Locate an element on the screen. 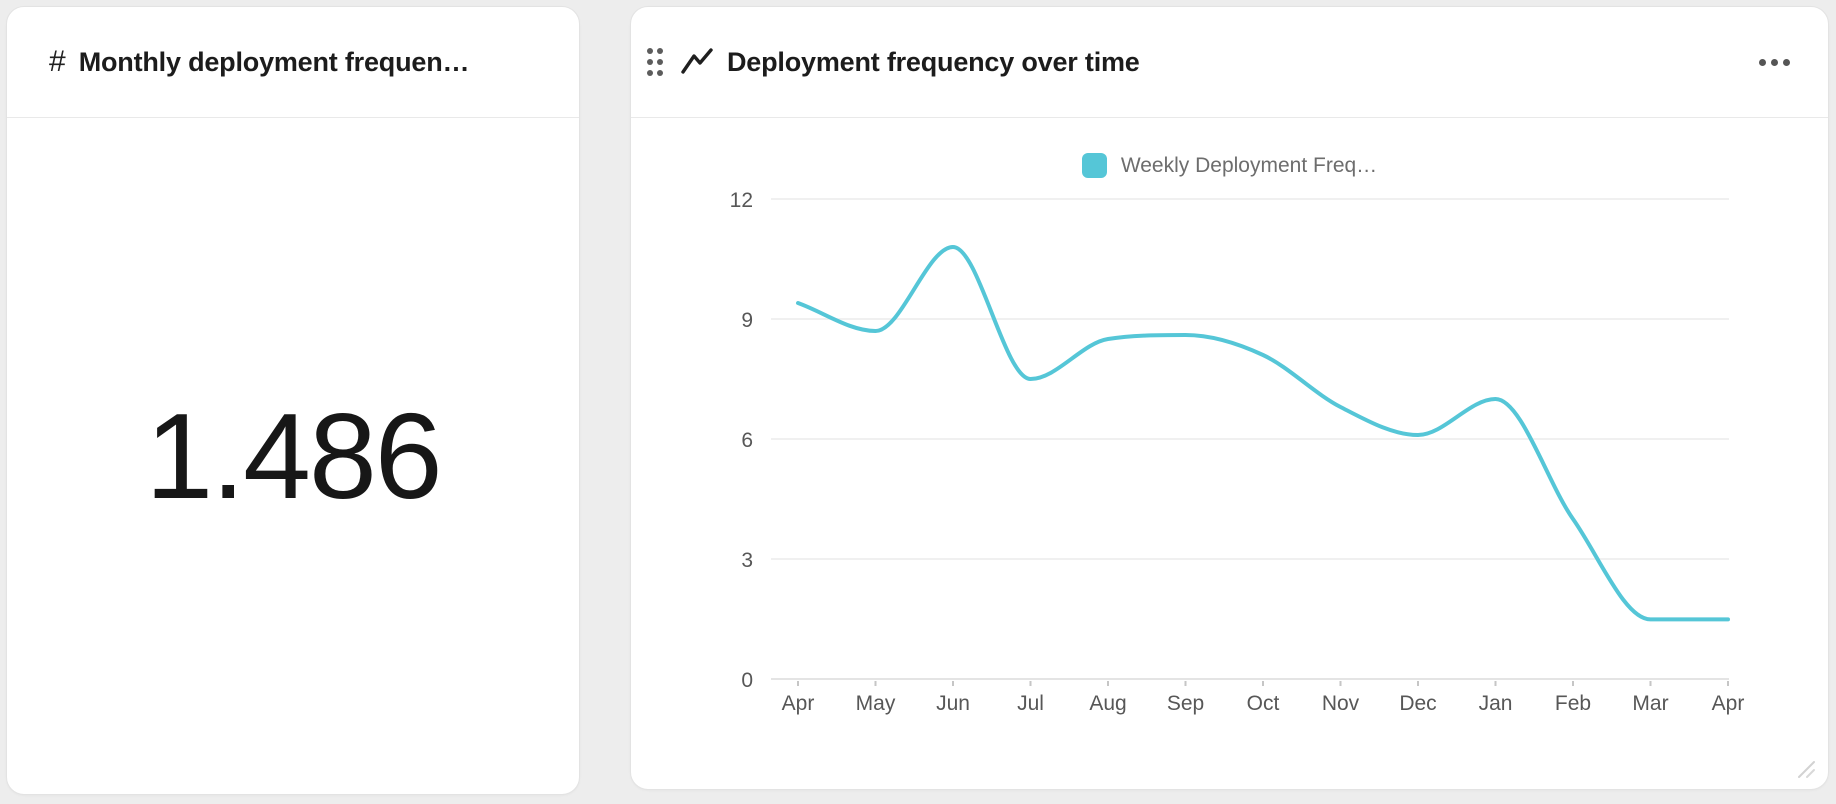 This screenshot has height=804, width=1836. svg-text: Dec is located at coordinates (1417, 703).